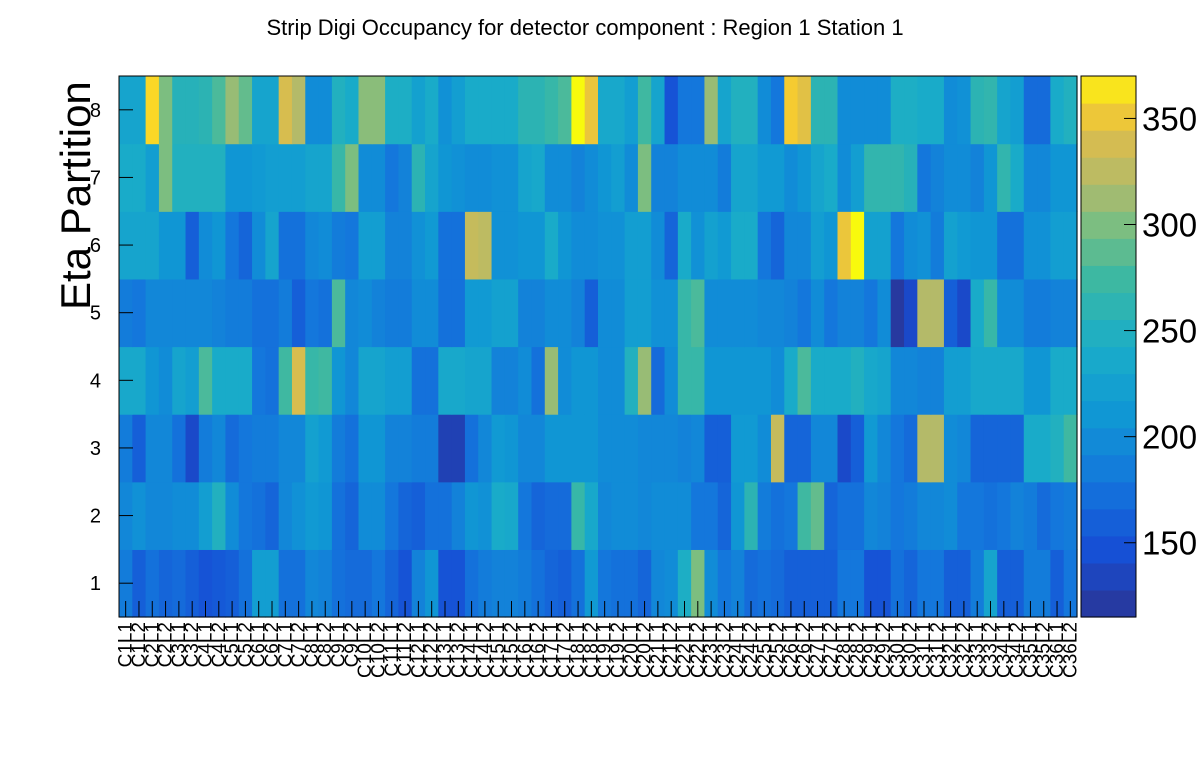 The width and height of the screenshot is (1196, 772). What do you see at coordinates (1108, 346) in the screenshot?
I see `color-scale-palette` at bounding box center [1108, 346].